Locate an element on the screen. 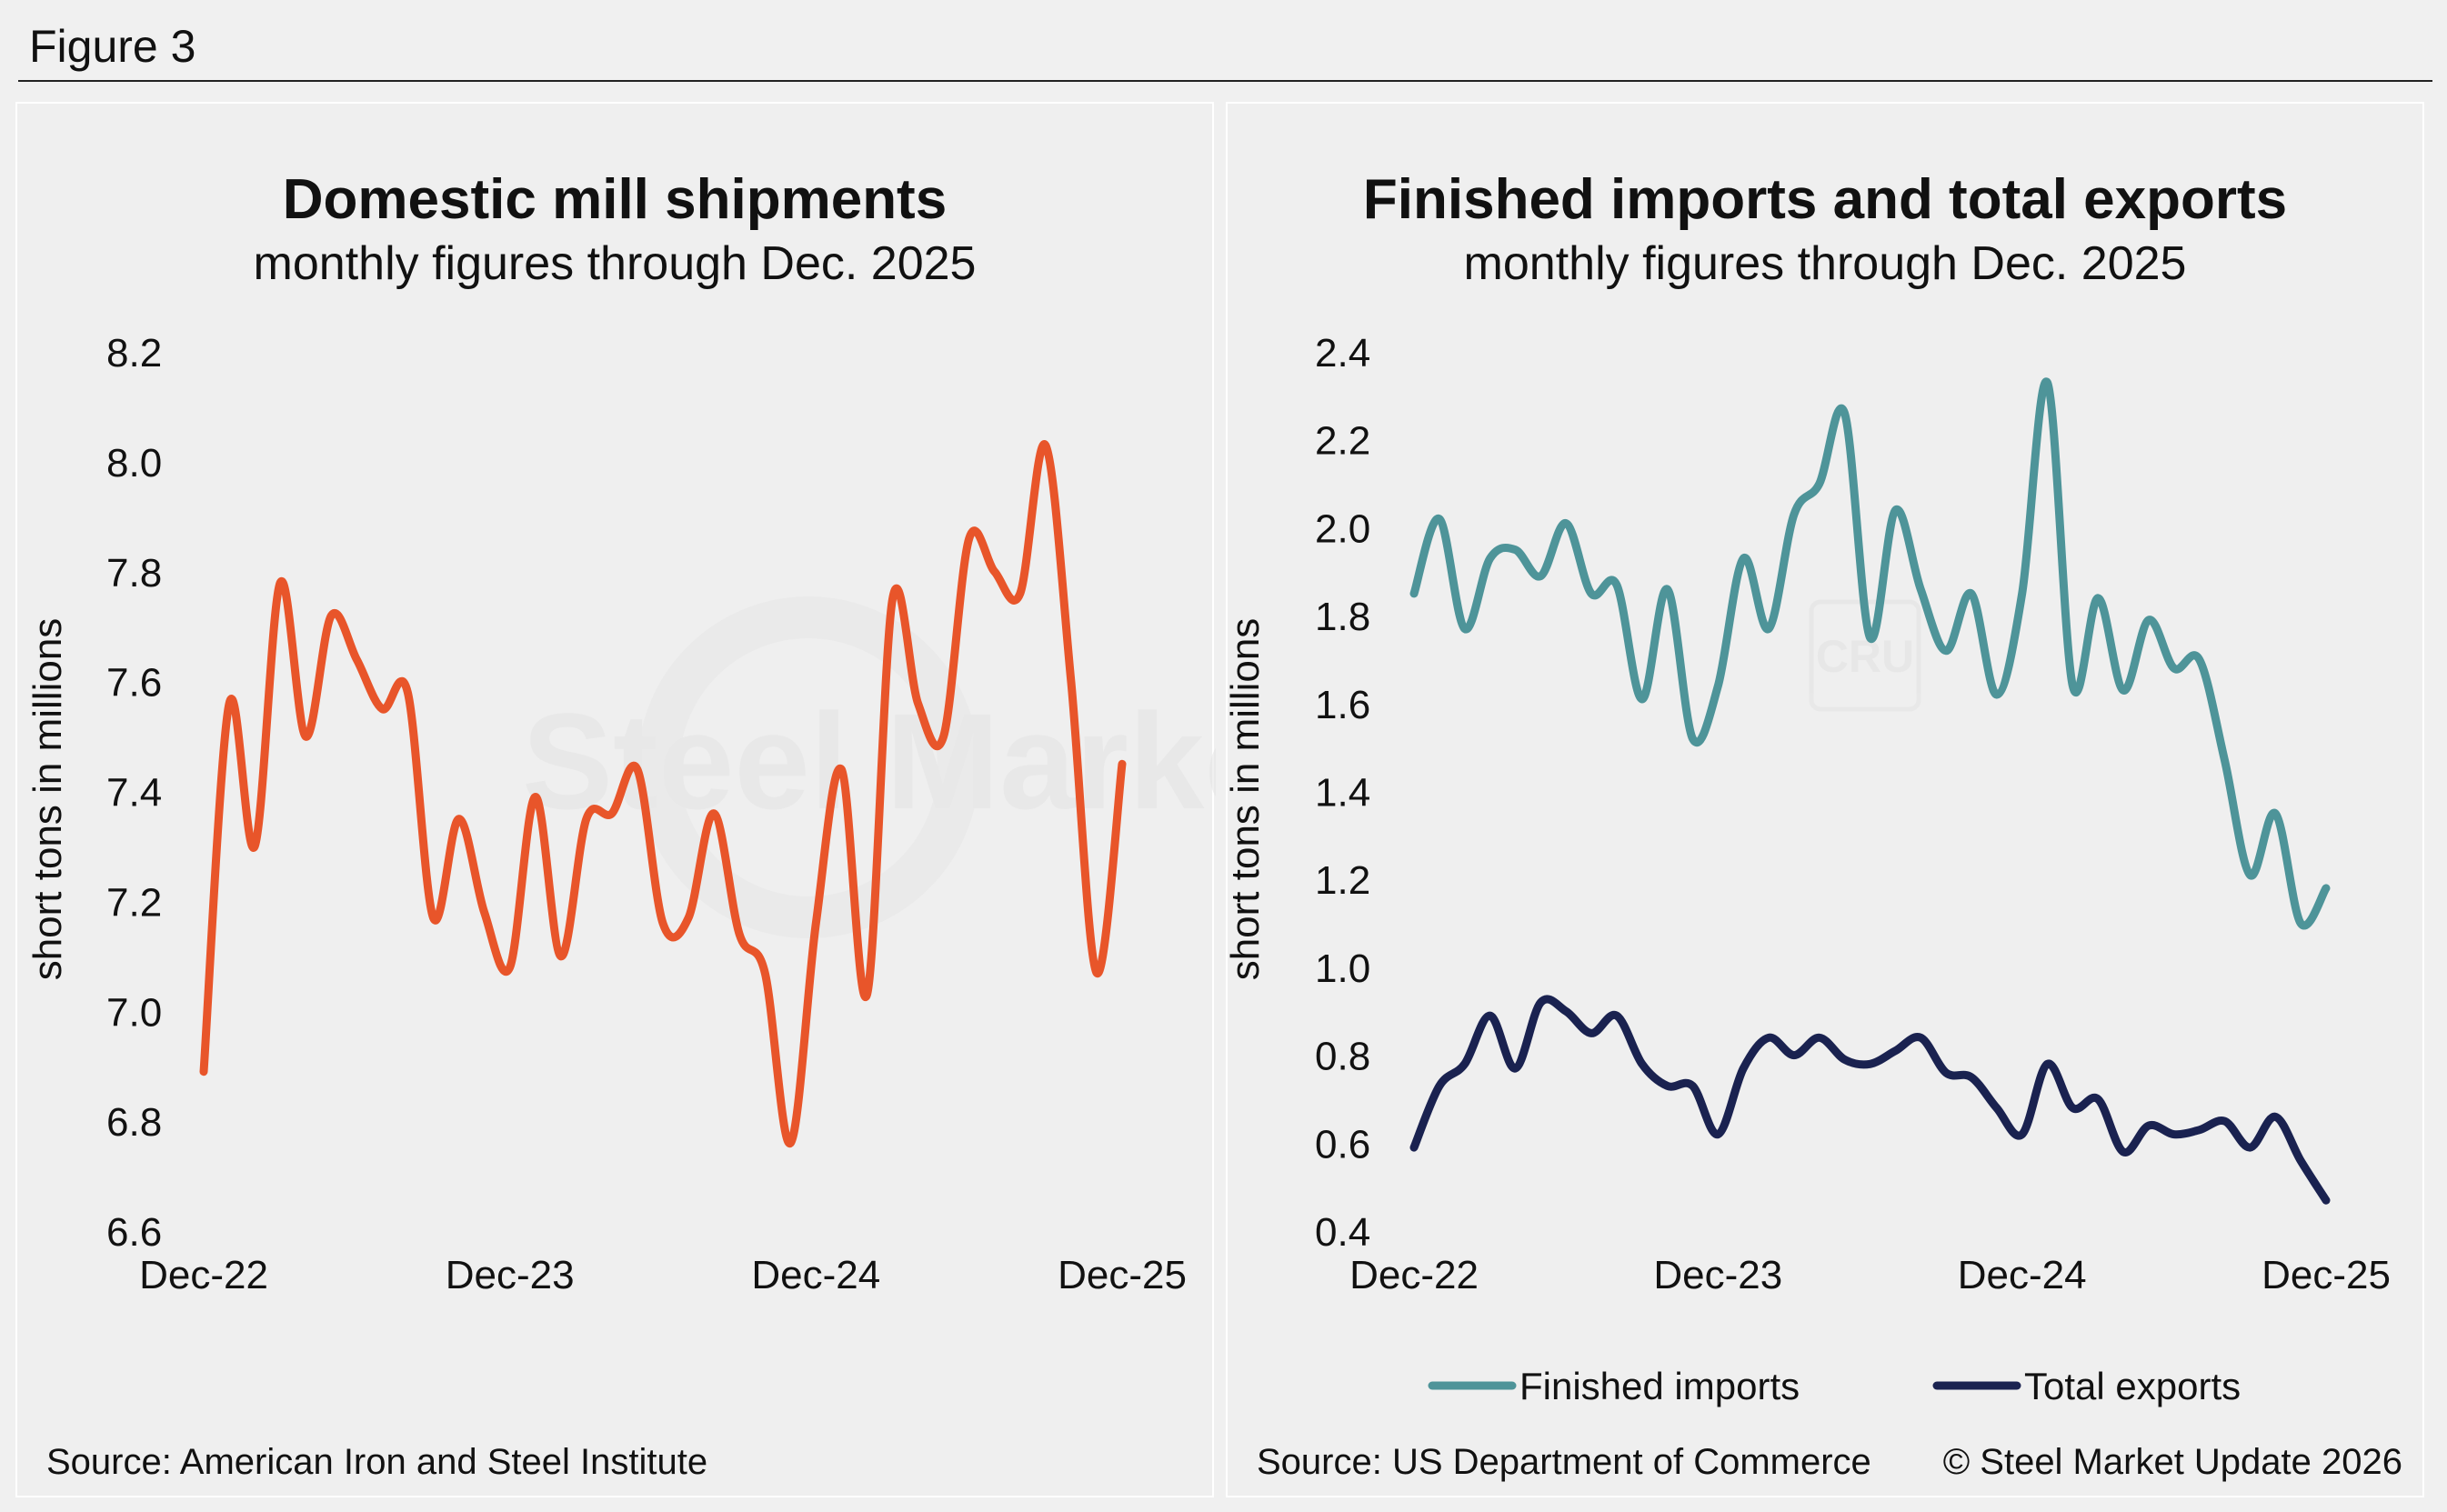 Image resolution: width=2447 pixels, height=1512 pixels. figure-label: Figure 3 is located at coordinates (113, 46).